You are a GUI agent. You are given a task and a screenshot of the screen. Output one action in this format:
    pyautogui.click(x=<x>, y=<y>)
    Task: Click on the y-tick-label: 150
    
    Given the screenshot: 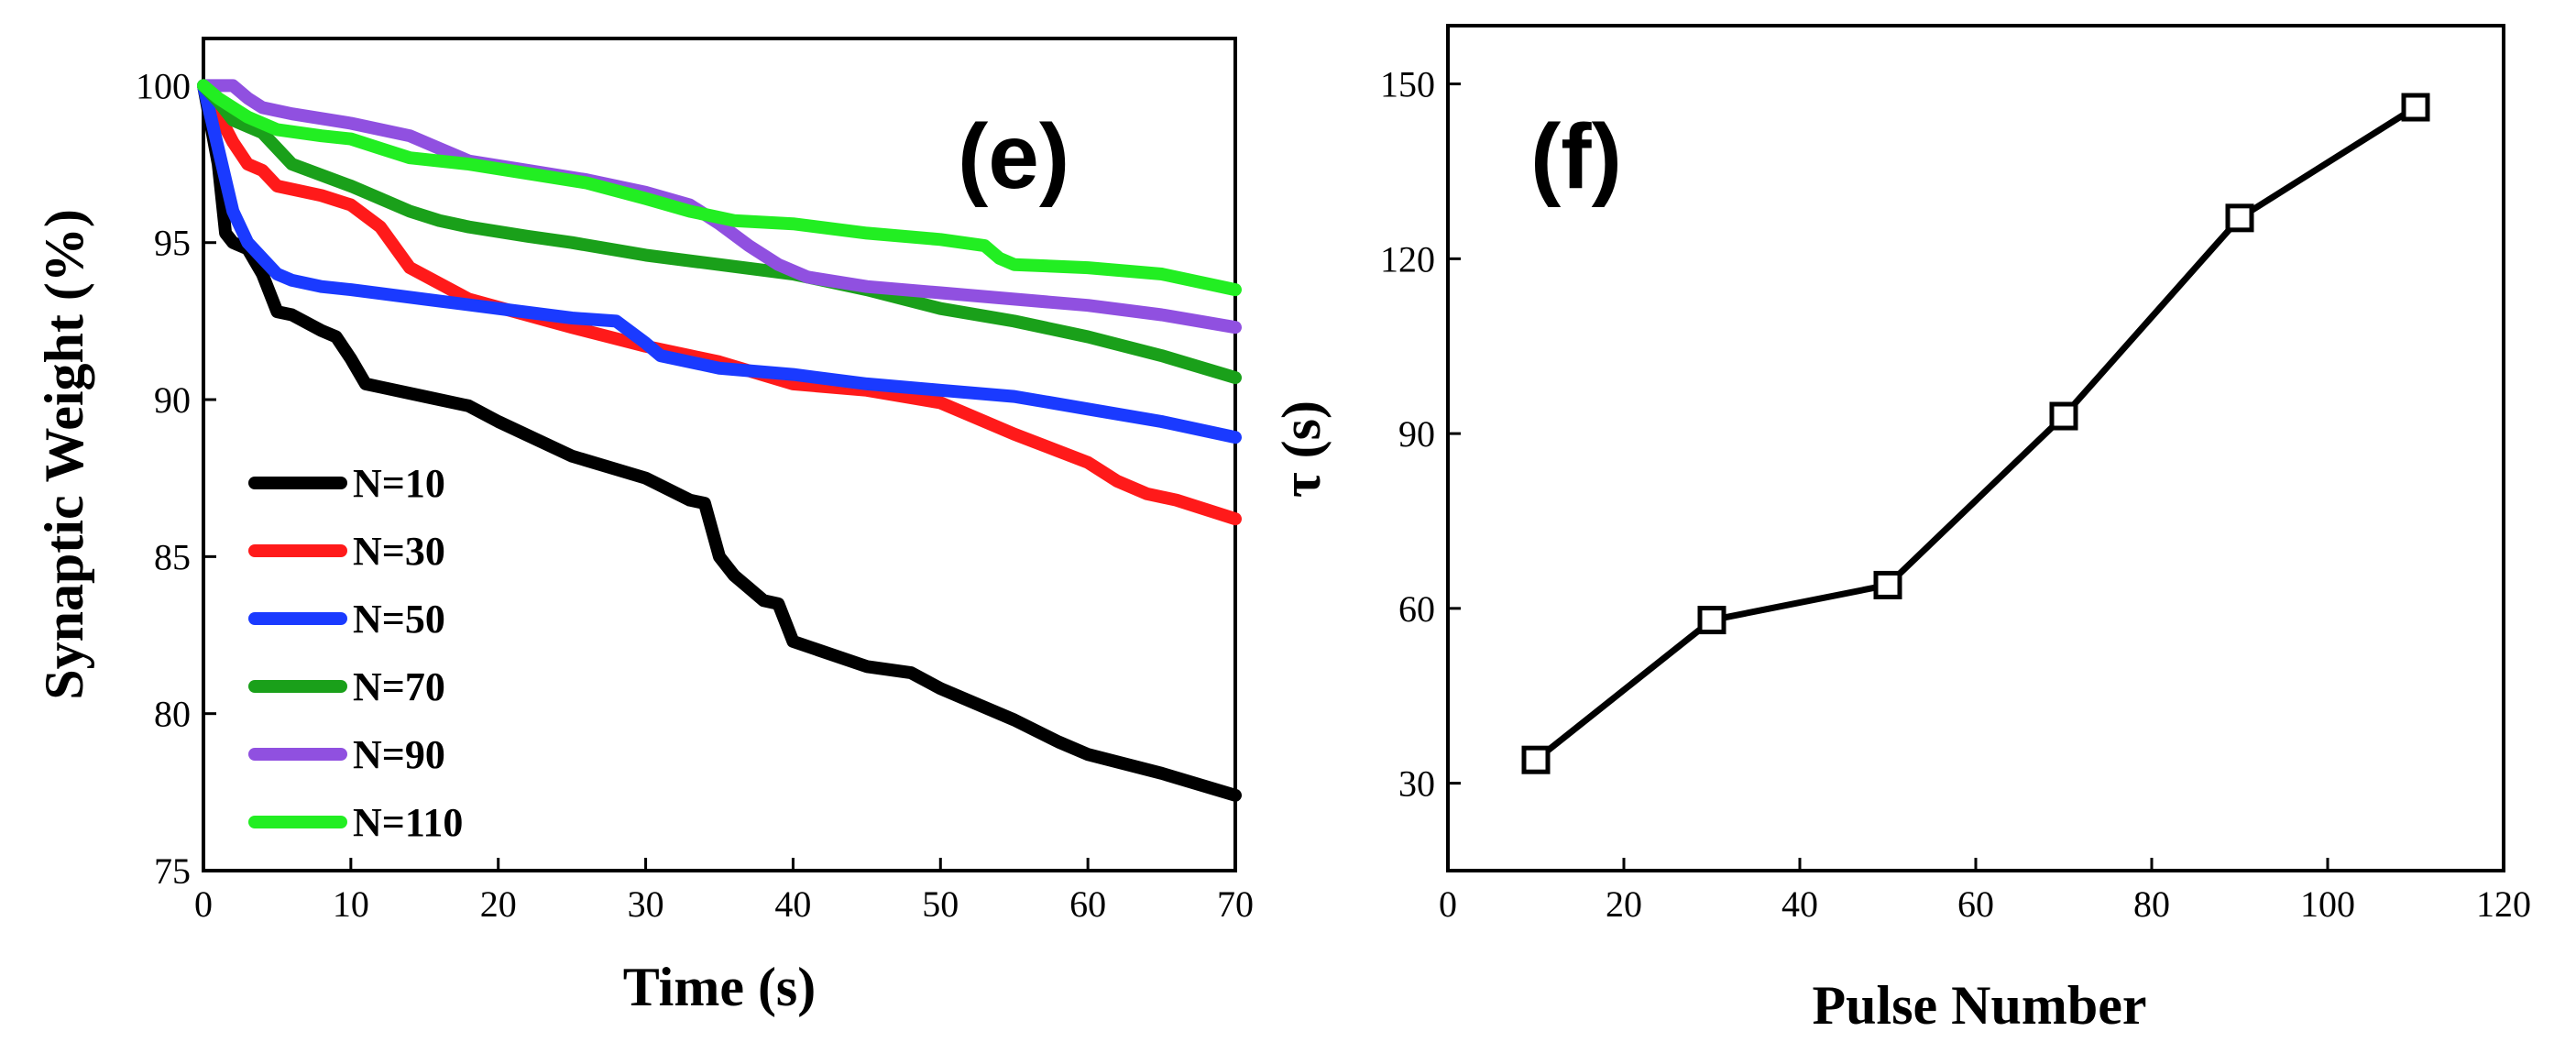 What is the action you would take?
    pyautogui.click(x=1408, y=84)
    